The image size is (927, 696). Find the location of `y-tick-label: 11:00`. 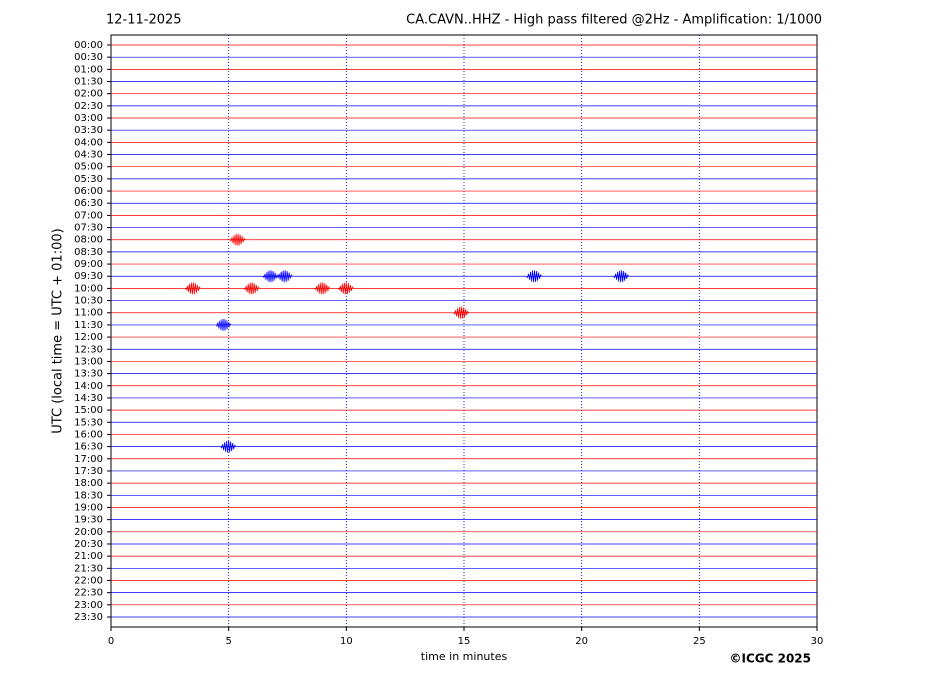

y-tick-label: 11:00 is located at coordinates (88, 313).